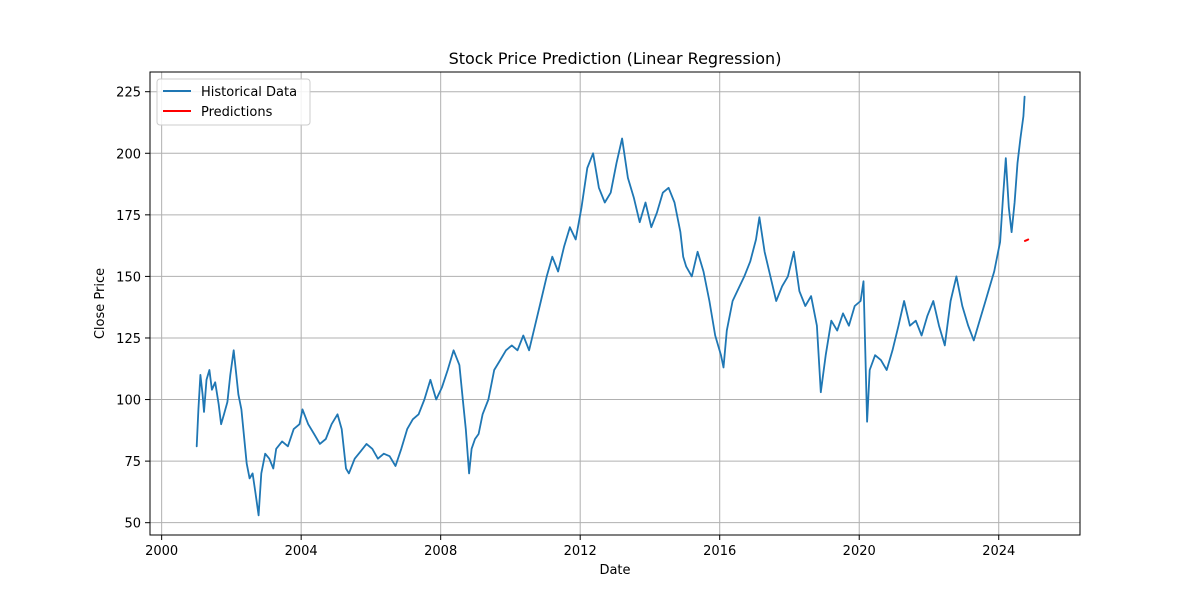  What do you see at coordinates (128, 154) in the screenshot?
I see `y-tick-label: 200` at bounding box center [128, 154].